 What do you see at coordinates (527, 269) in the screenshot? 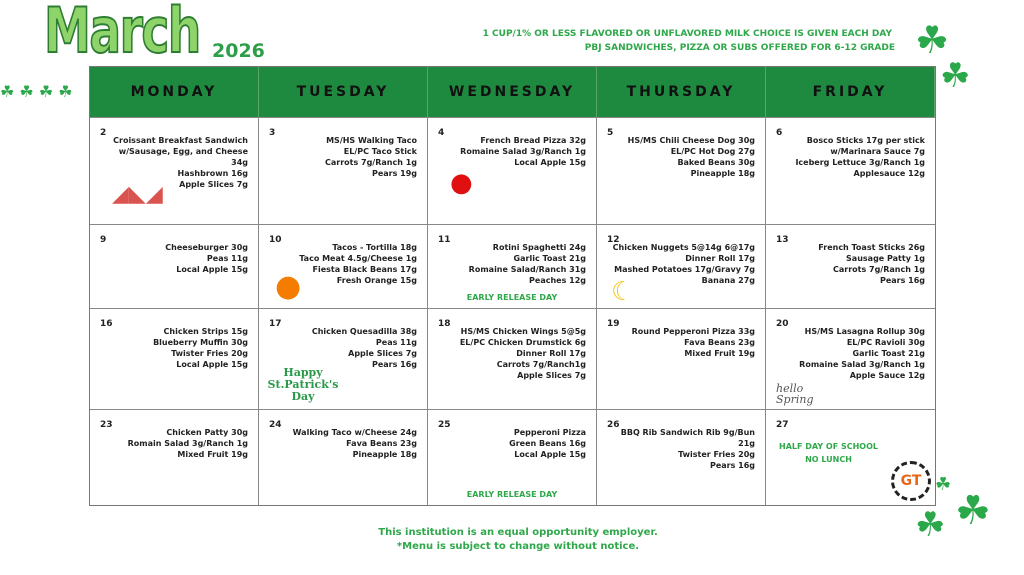
I see `menu-item: Romaine Salad/Ranch 31g` at bounding box center [527, 269].